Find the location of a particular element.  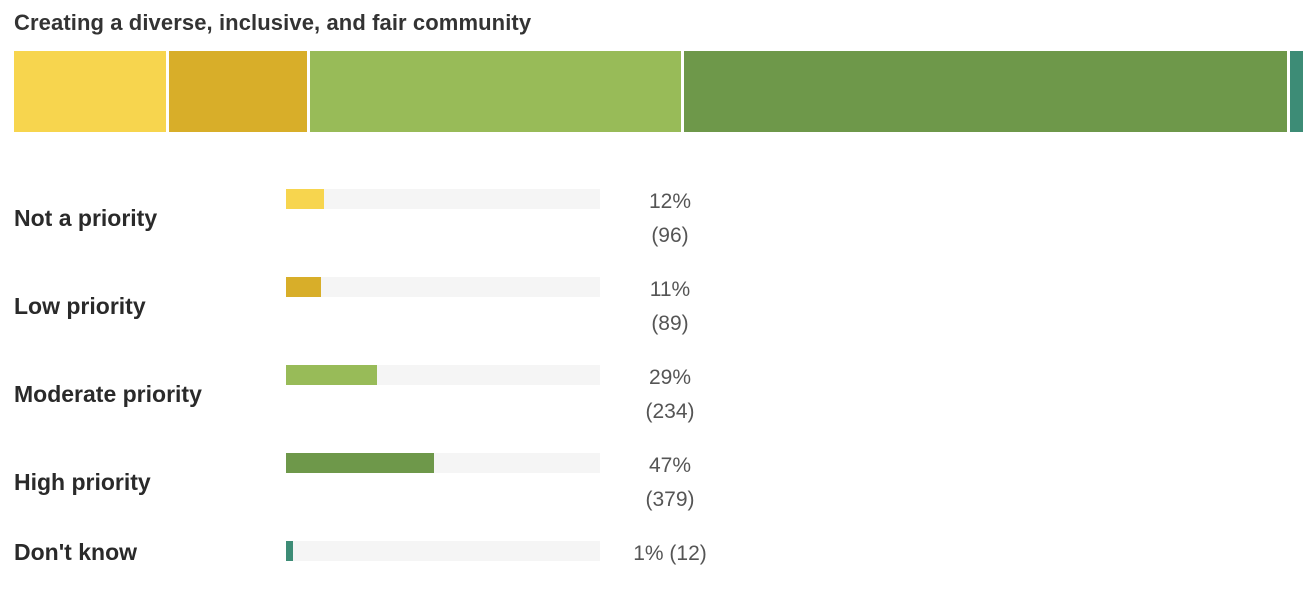

category-label: Moderate priority is located at coordinates (108, 394).